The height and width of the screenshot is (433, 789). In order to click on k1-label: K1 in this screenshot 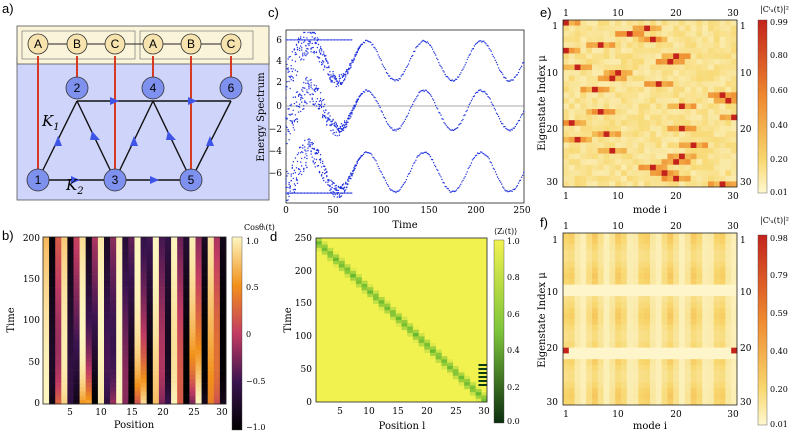, I will do `click(50, 122)`.